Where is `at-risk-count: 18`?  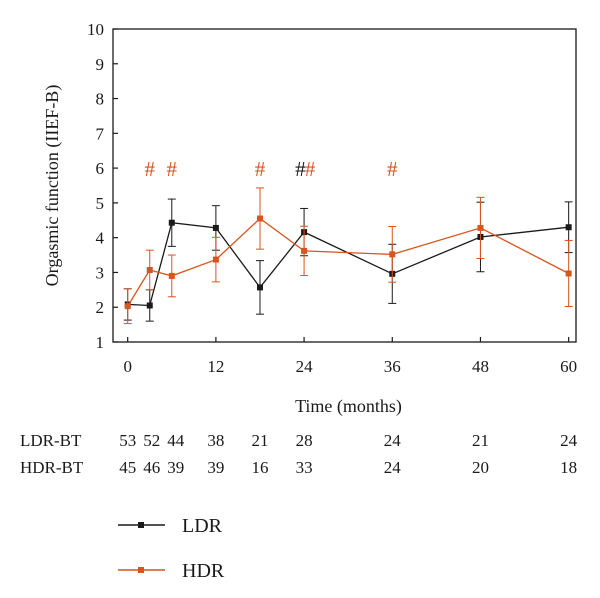
at-risk-count: 18 is located at coordinates (568, 467).